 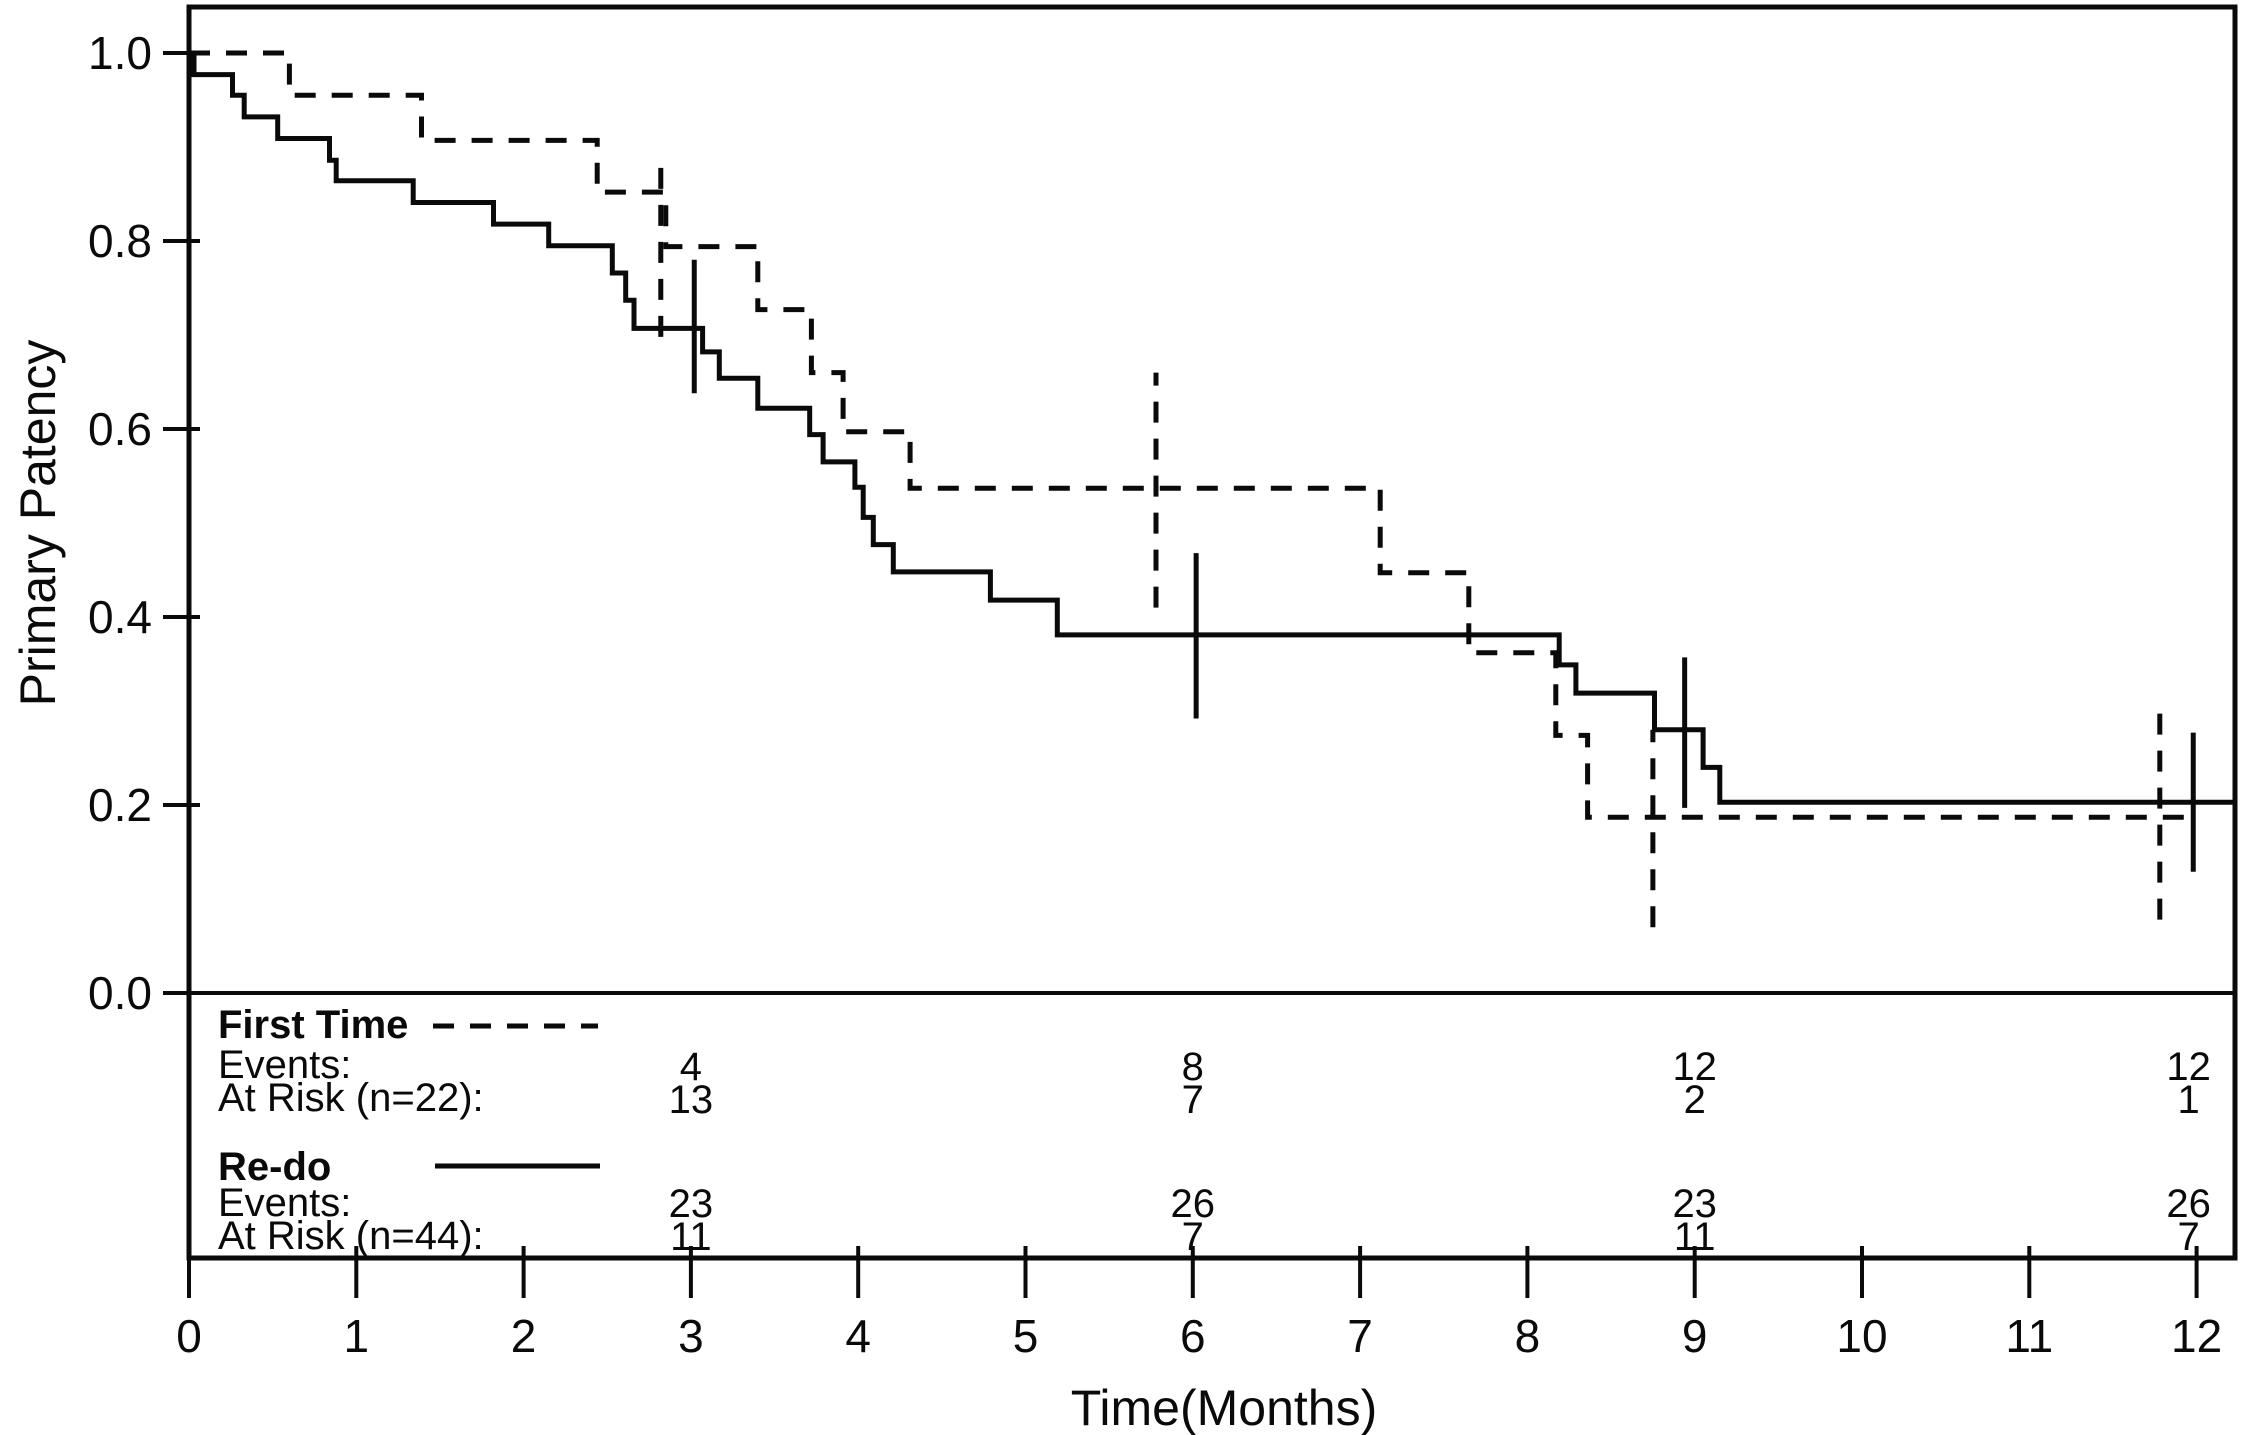 I want to click on x-tick-label: 0, so click(x=189, y=1336).